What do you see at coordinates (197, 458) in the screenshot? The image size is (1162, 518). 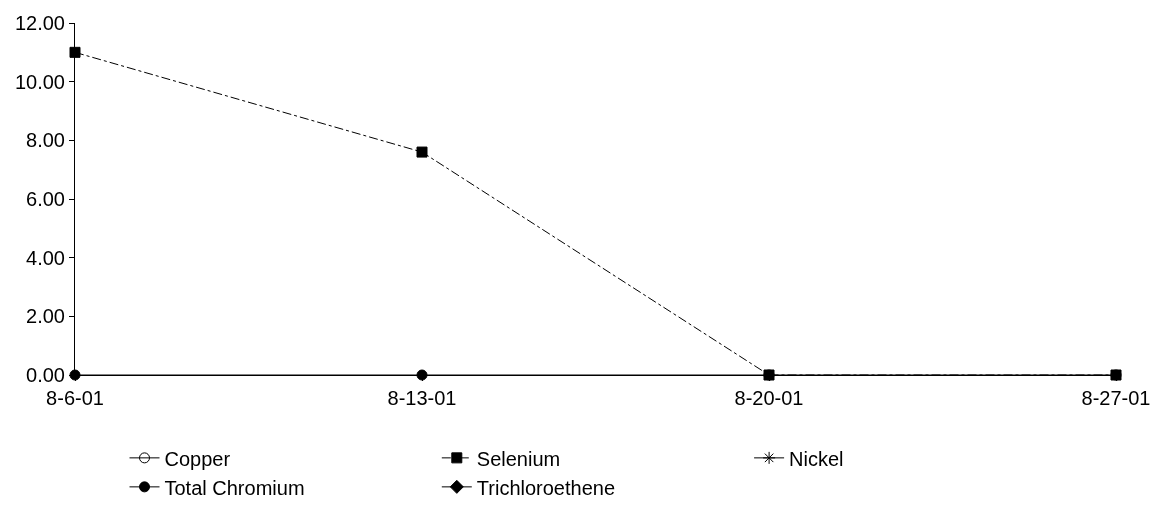 I see `legend-label: Copper` at bounding box center [197, 458].